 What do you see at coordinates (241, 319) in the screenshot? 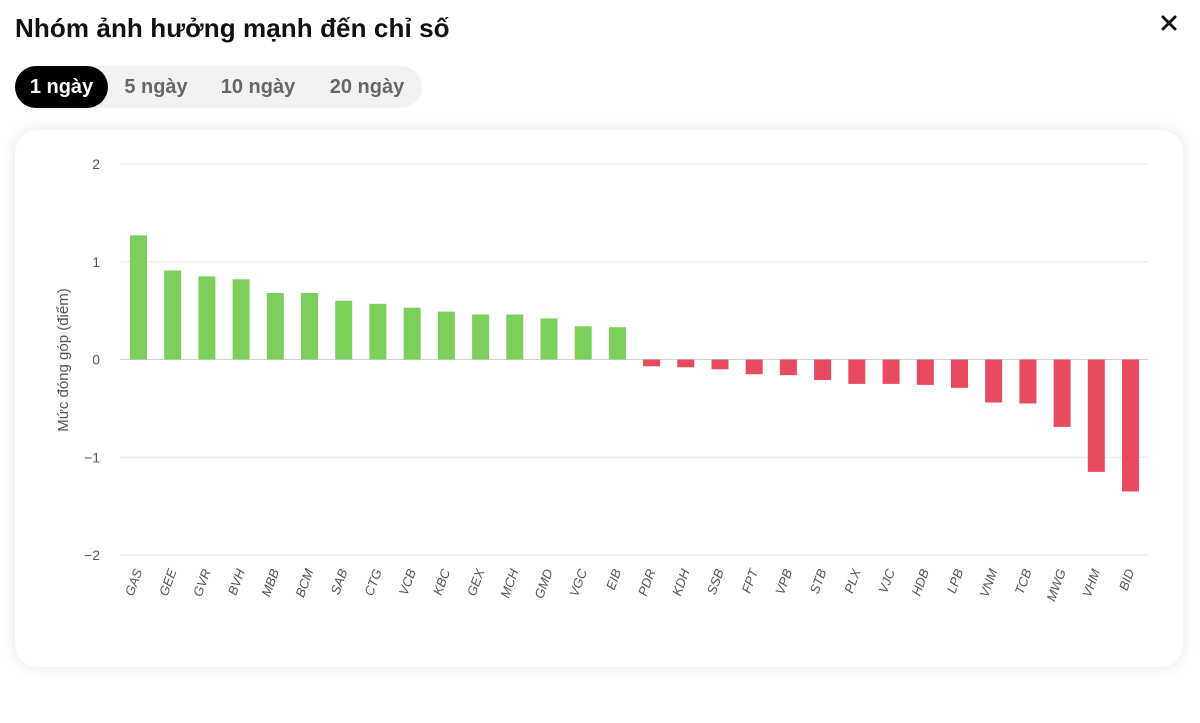
I see `bar-bvh` at bounding box center [241, 319].